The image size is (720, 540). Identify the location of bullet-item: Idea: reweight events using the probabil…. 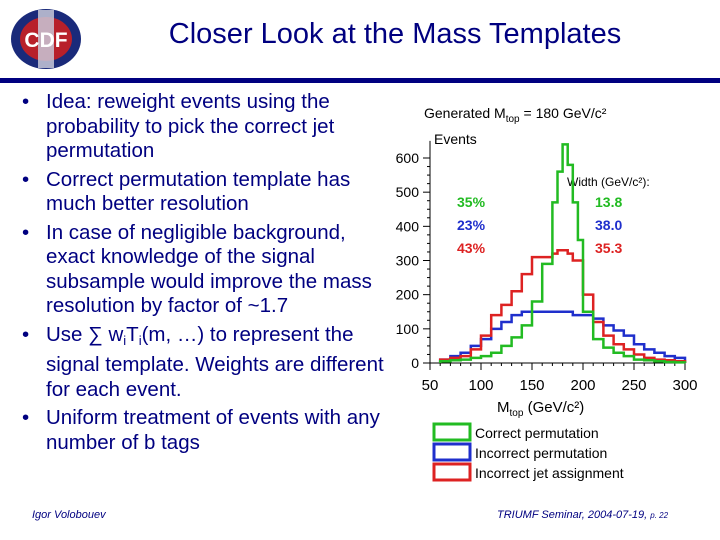
(203, 127).